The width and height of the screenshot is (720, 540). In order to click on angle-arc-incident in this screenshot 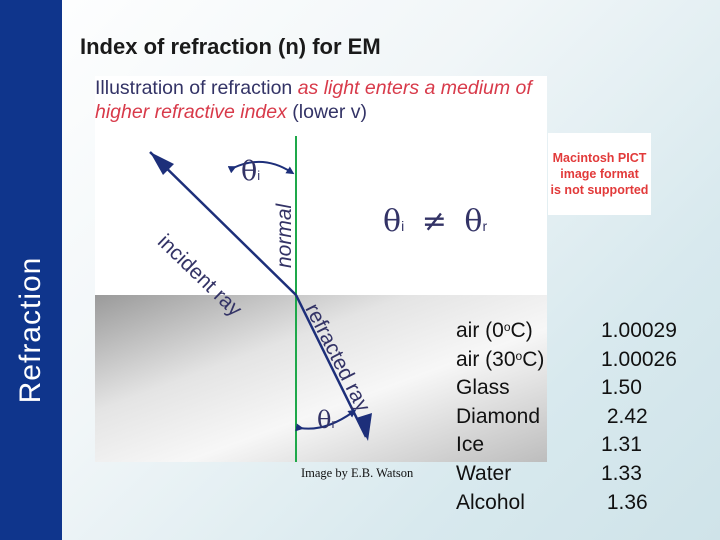, I will do `click(261, 168)`.